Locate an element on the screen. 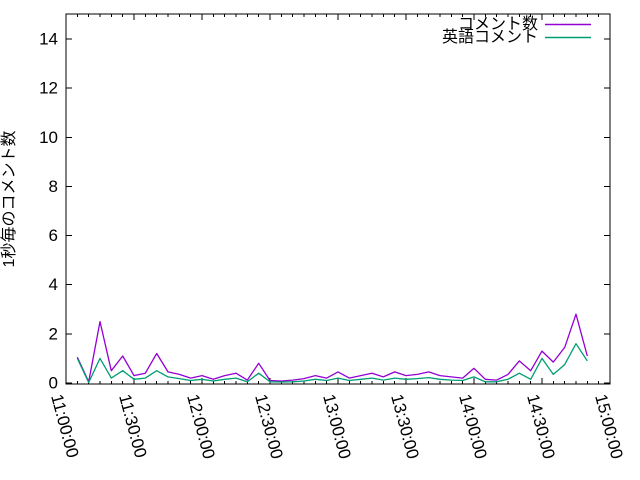 The width and height of the screenshot is (640, 480). y-tick-label: 8 is located at coordinates (53, 186).